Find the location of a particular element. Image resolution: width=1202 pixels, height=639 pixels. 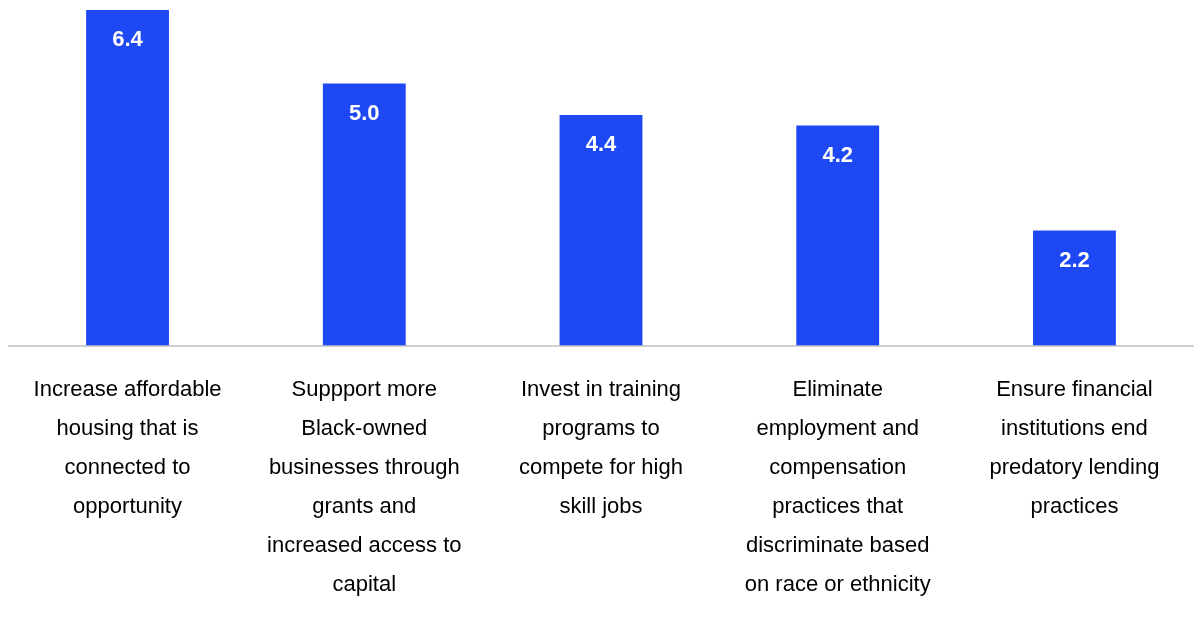

x-tick-label: Eliminate employment and compensation practices that discriminate based on race or ethnicity is located at coordinates (837, 486).